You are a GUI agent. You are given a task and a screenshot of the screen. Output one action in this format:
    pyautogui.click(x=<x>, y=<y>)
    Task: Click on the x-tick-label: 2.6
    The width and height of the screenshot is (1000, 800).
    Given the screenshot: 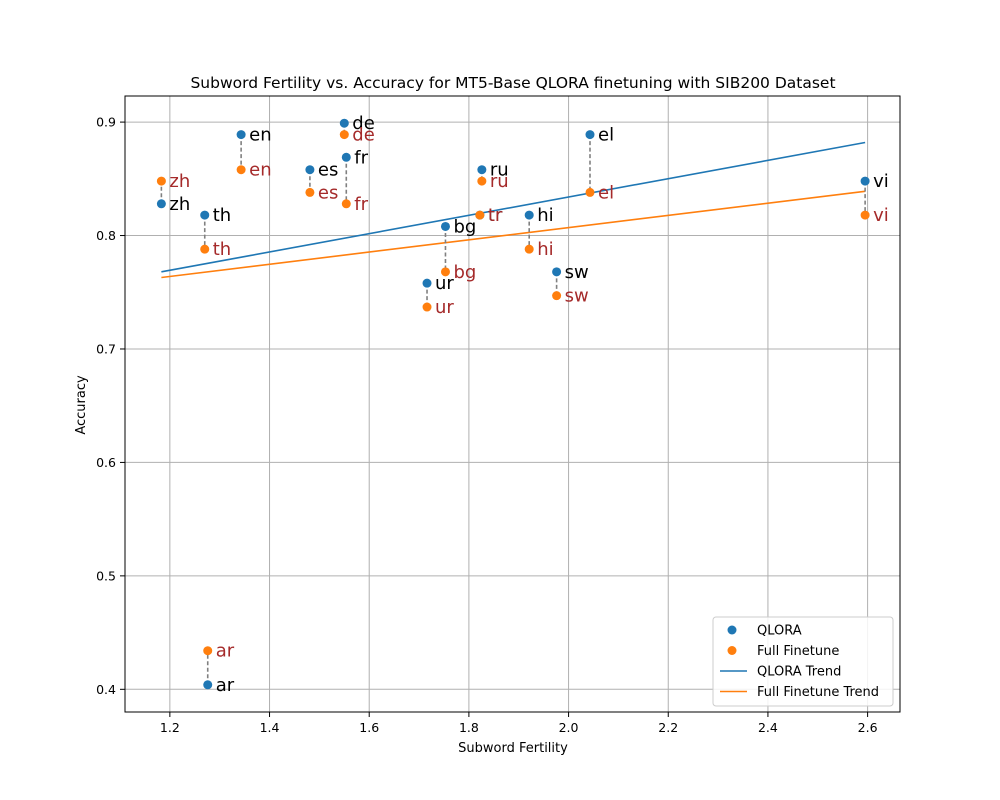 What is the action you would take?
    pyautogui.click(x=868, y=727)
    